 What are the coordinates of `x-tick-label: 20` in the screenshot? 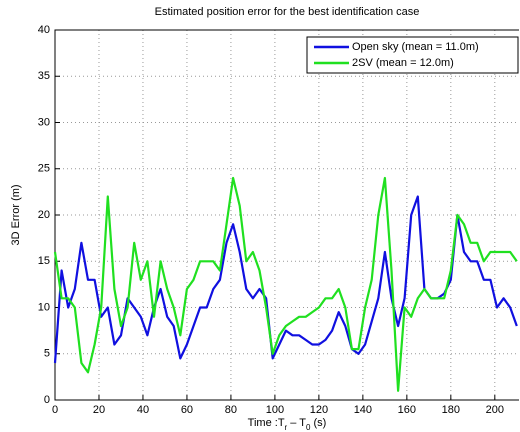 It's located at (99, 410).